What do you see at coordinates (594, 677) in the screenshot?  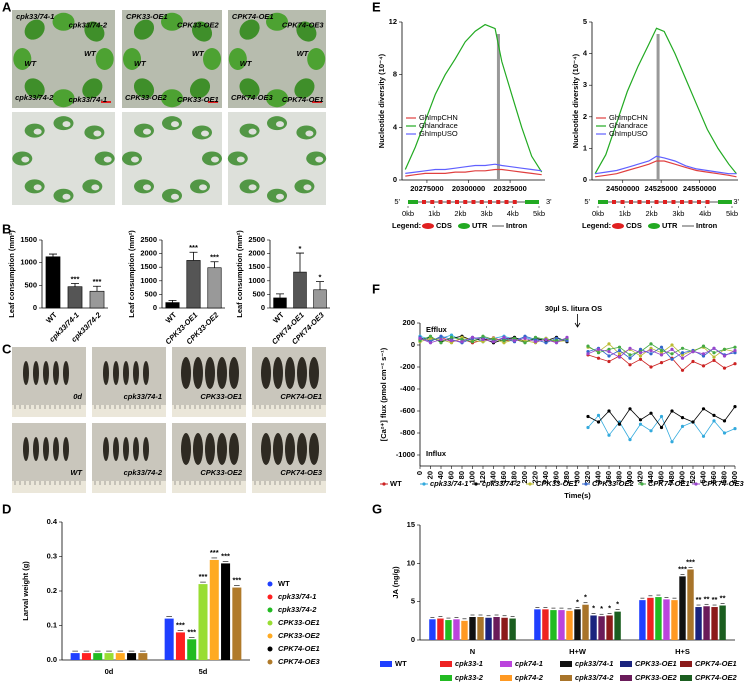 I see `legend-label: cpk33/74-2` at bounding box center [594, 677].